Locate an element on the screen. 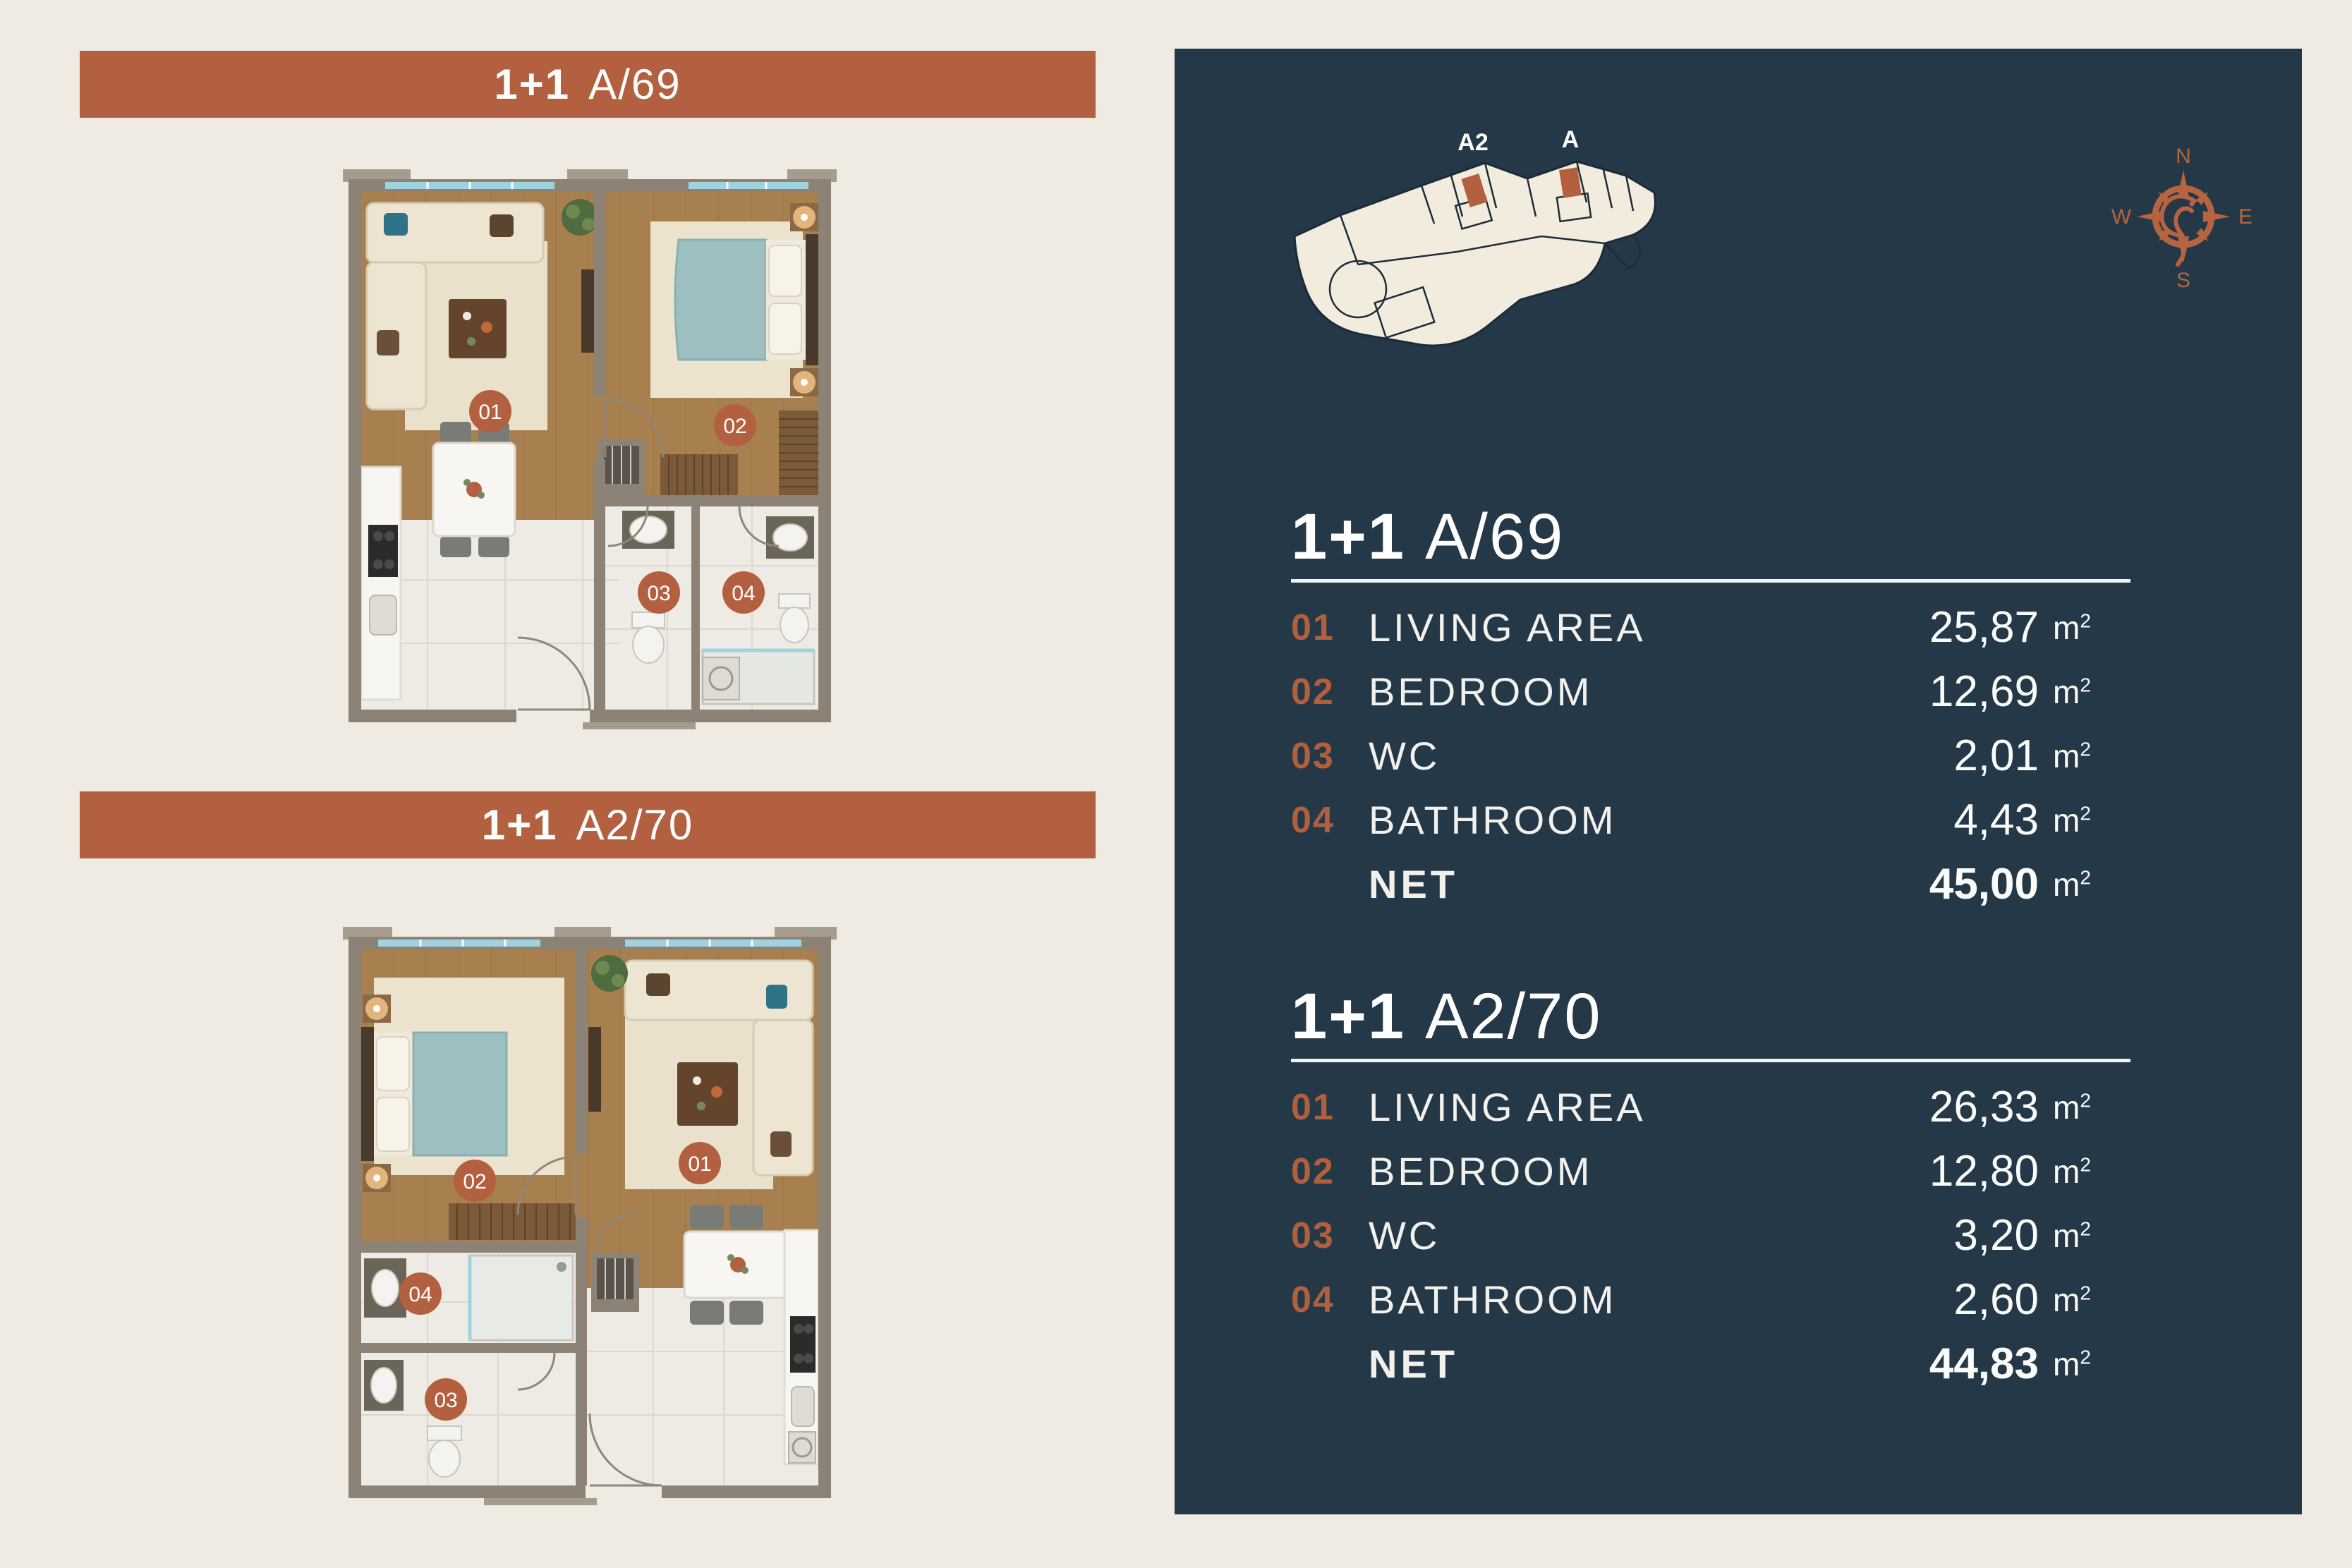  table-row: 01 LIVING AREA 26,33 m2 is located at coordinates (1710, 1107).